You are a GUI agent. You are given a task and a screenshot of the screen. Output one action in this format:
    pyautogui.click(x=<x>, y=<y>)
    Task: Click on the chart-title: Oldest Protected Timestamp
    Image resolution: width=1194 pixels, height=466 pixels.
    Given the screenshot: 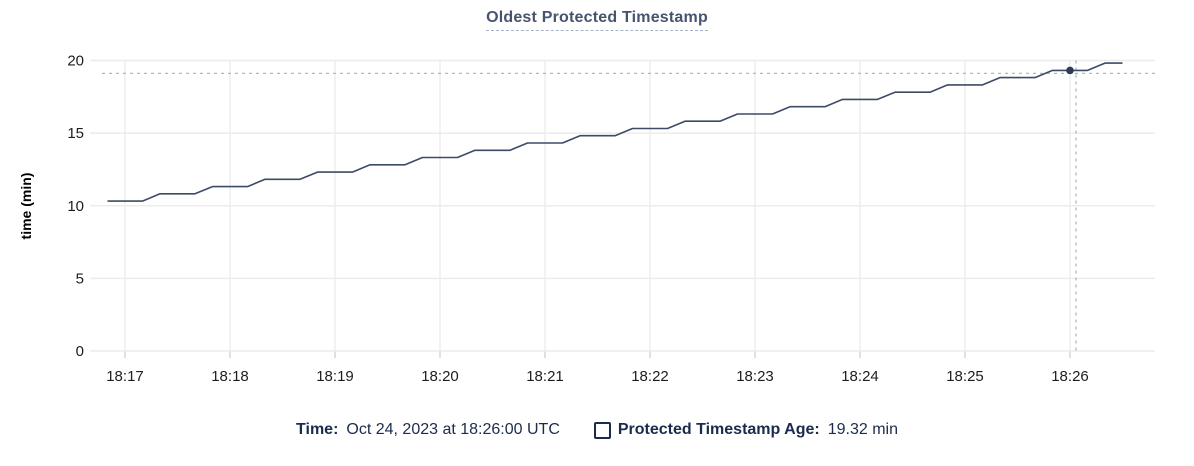 What is the action you would take?
    pyautogui.click(x=597, y=20)
    